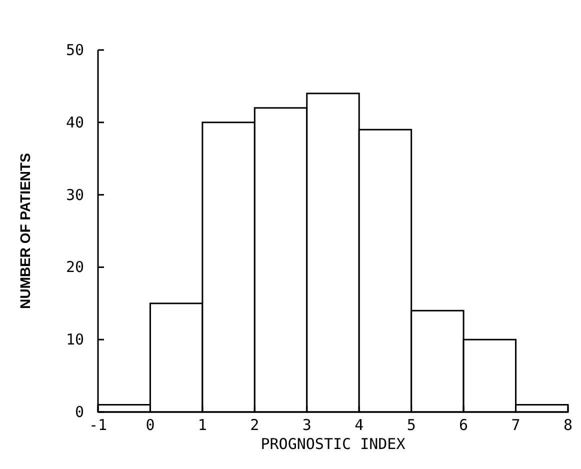 This screenshot has width=581, height=469. Describe the element at coordinates (568, 425) in the screenshot. I see `x-tick-label: 8` at that location.